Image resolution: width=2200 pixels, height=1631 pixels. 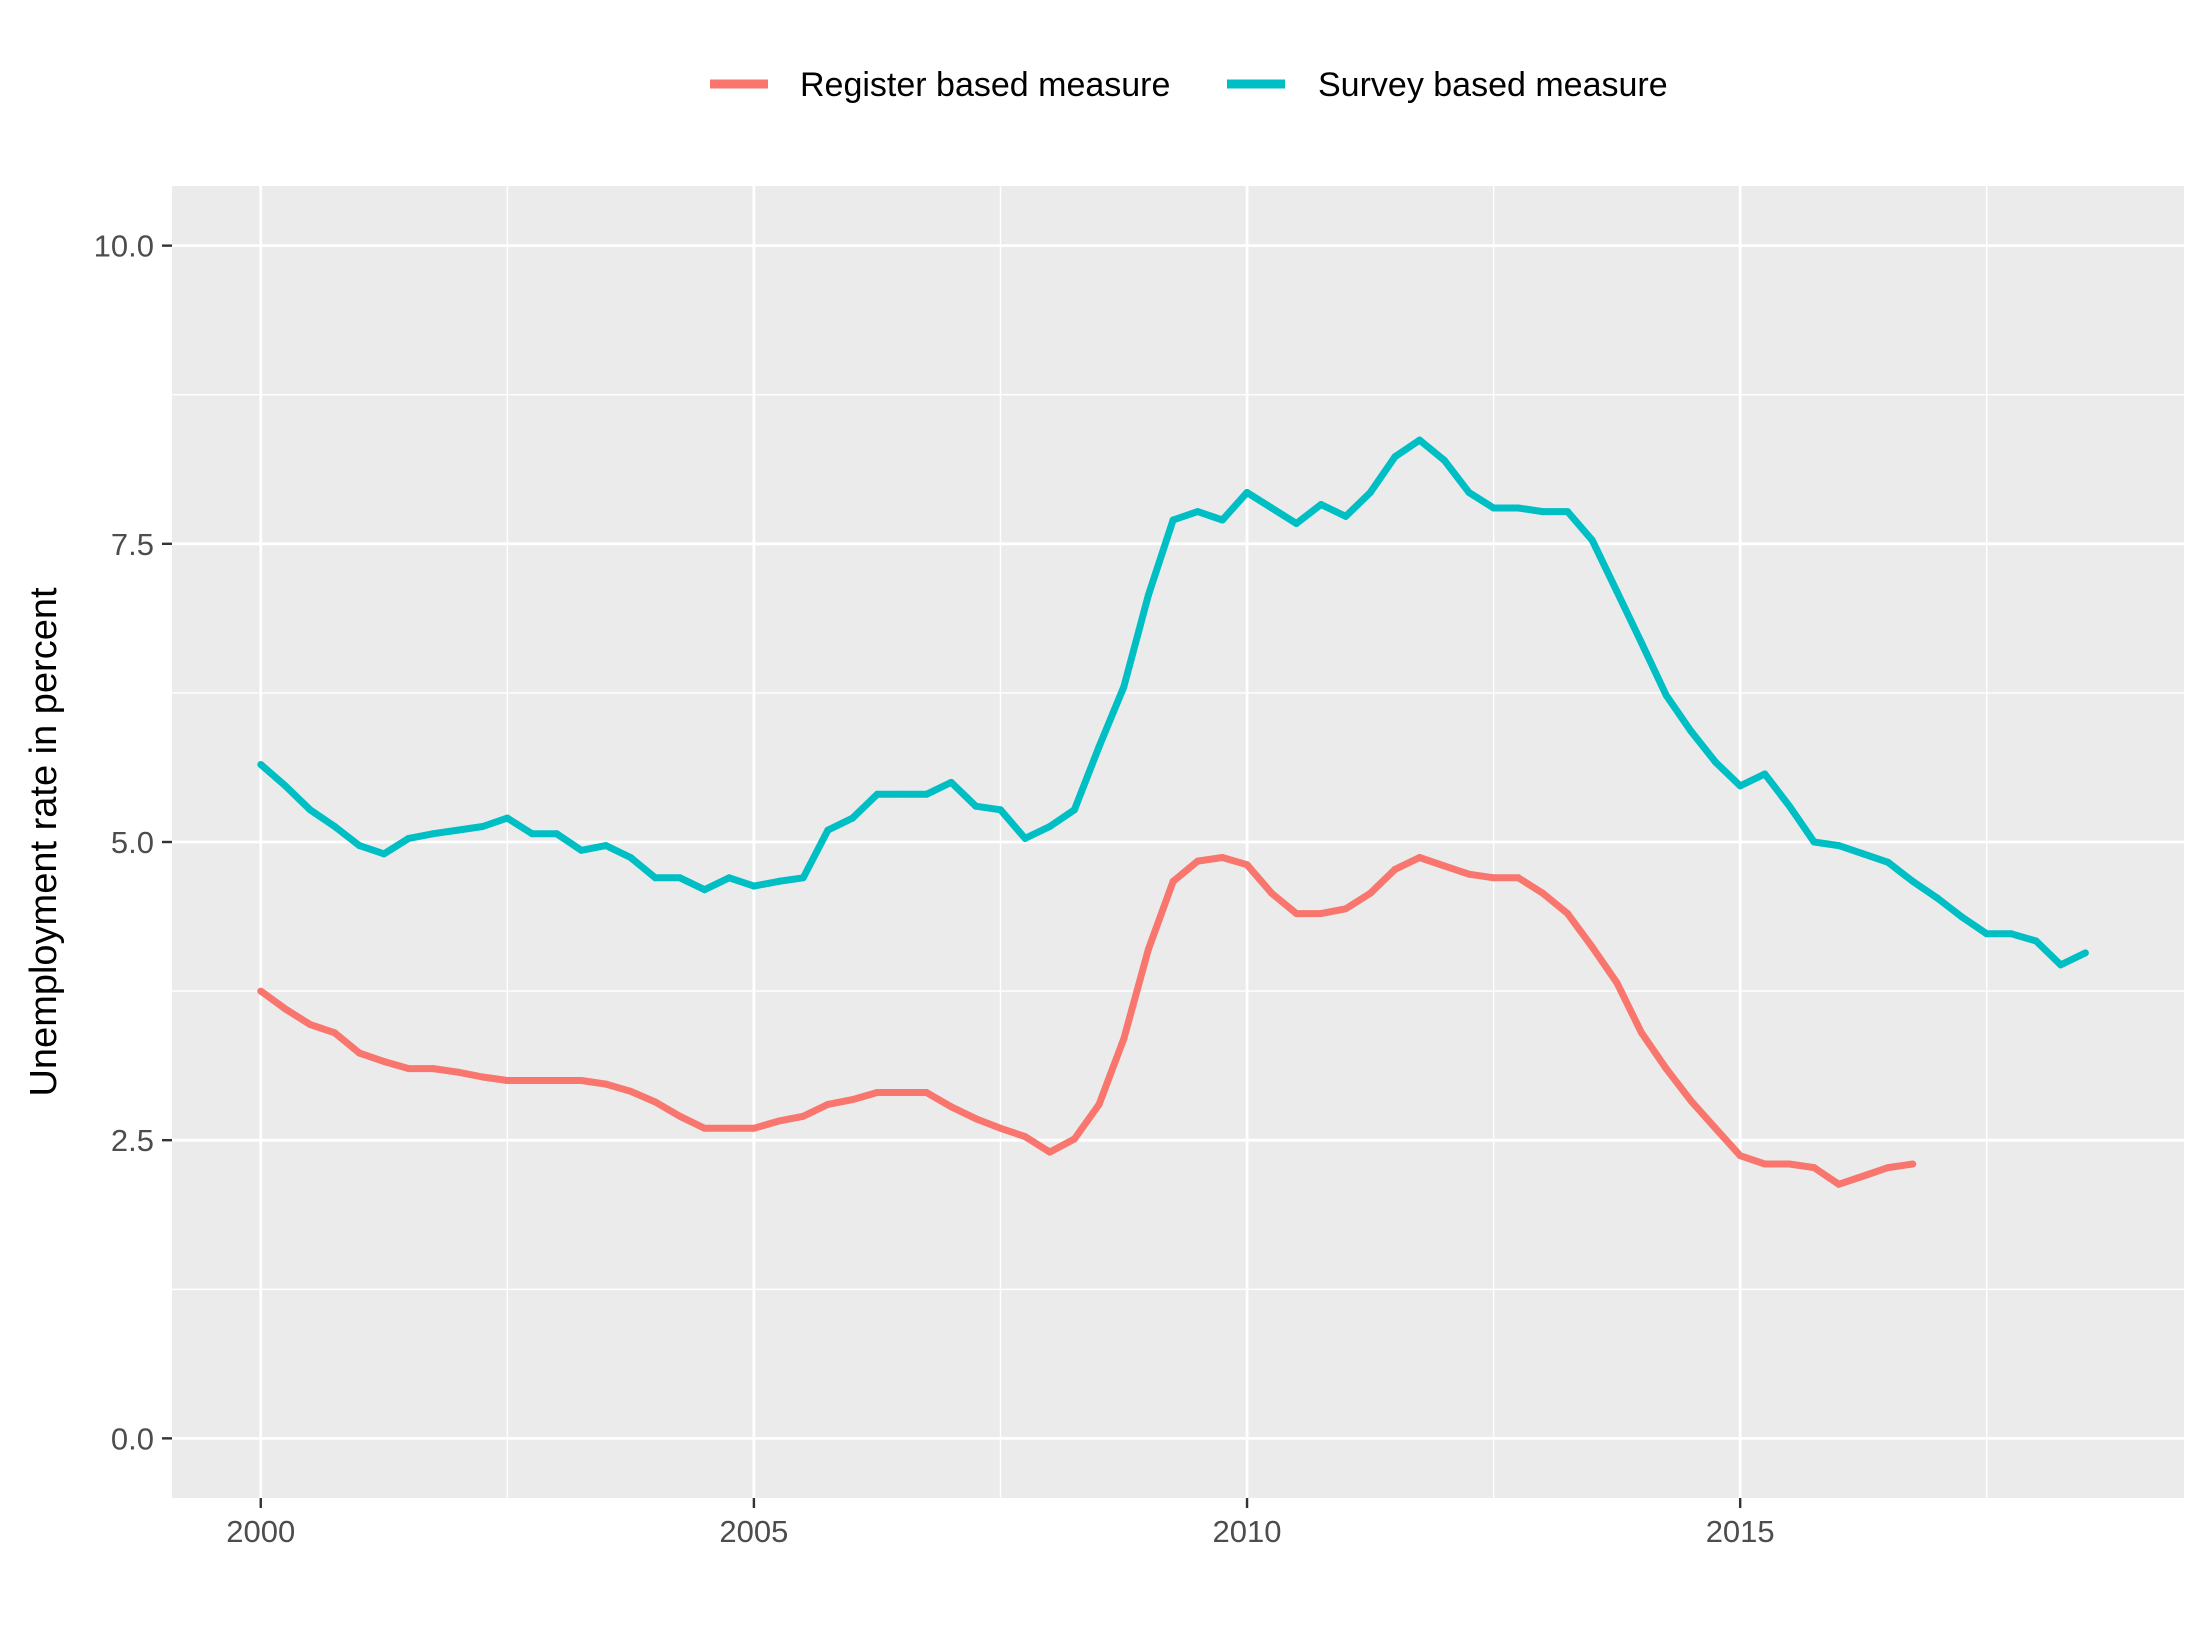 I want to click on legend-label-survey-based-measure: Survey based measure, so click(x=1493, y=85).